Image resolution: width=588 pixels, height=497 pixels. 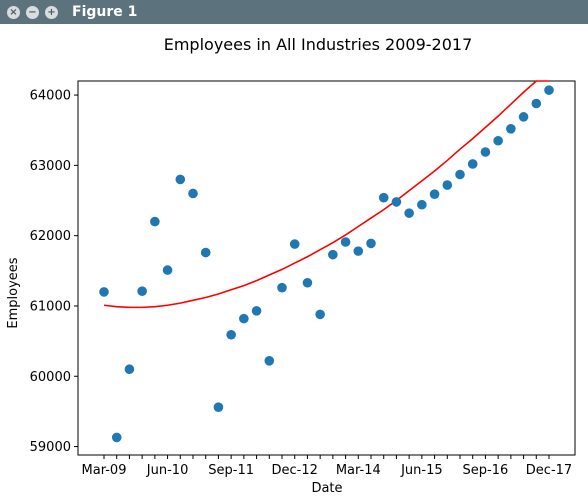 What do you see at coordinates (421, 470) in the screenshot?
I see `x-tick-label: Jun-15` at bounding box center [421, 470].